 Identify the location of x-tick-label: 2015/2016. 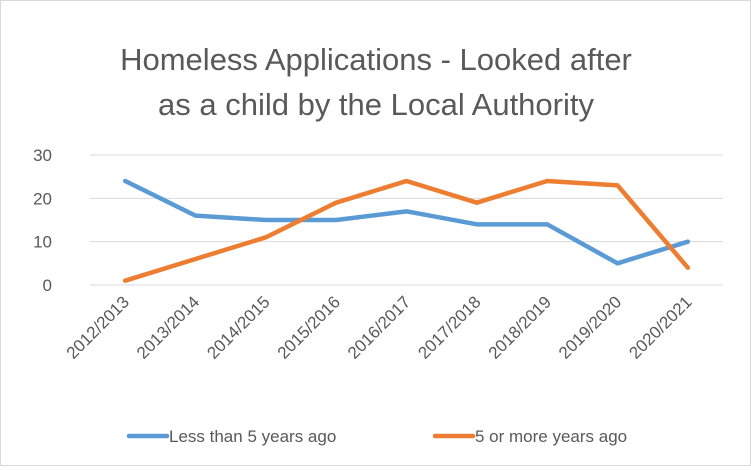
(309, 327).